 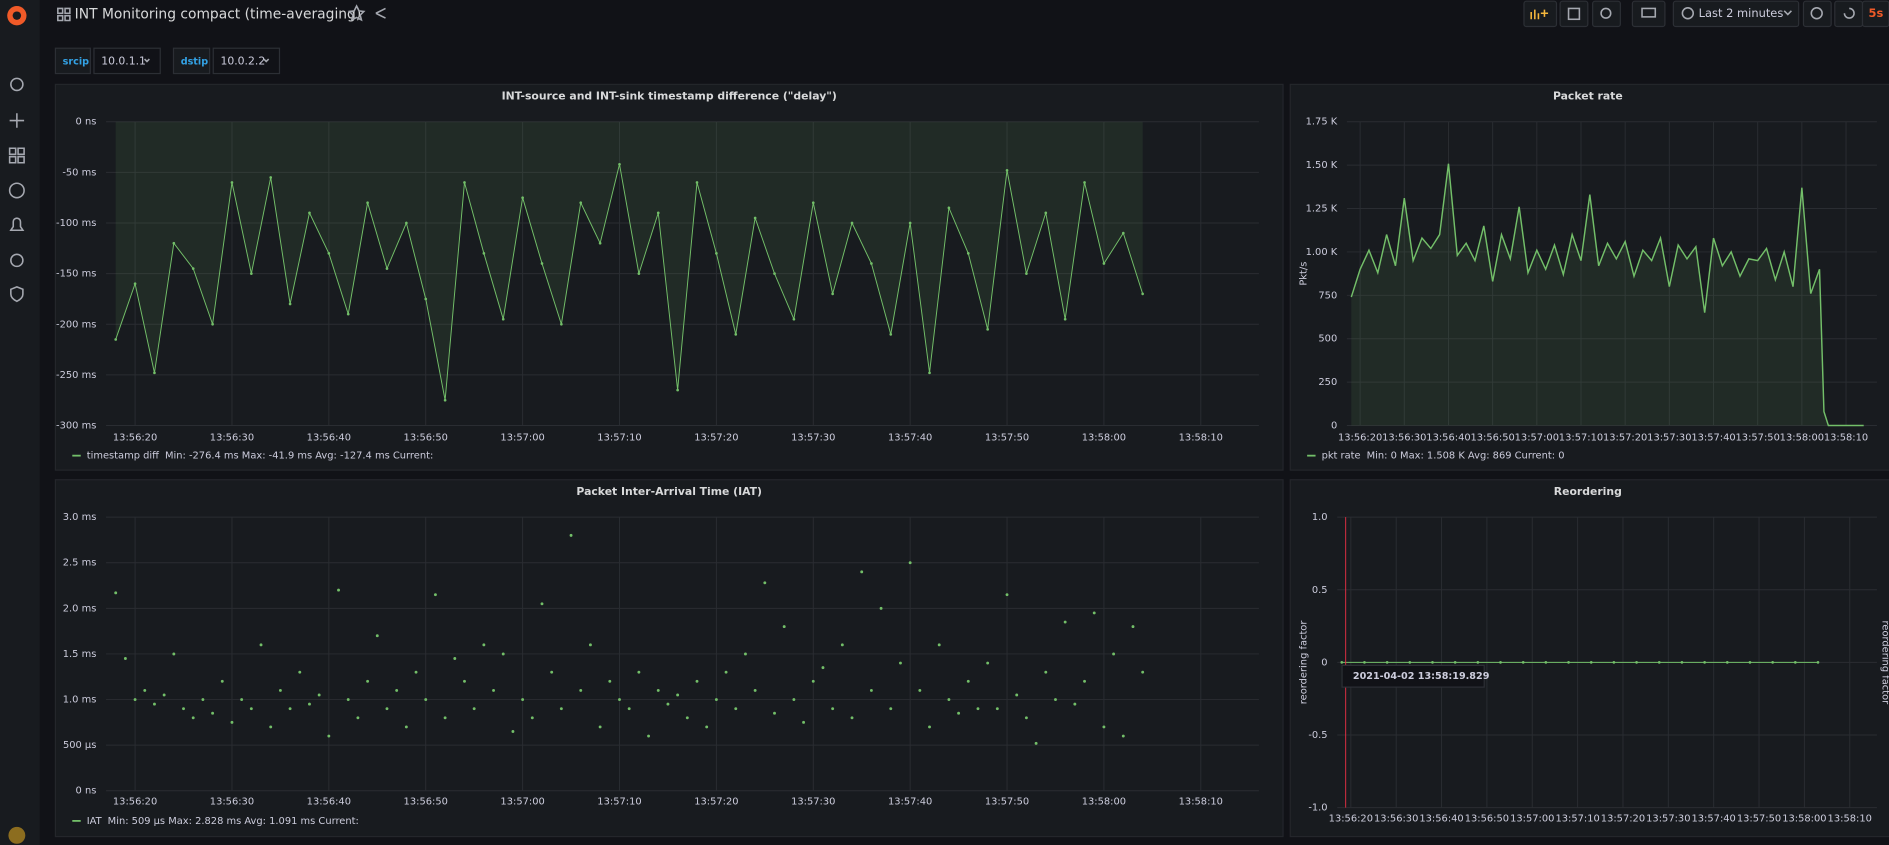 What do you see at coordinates (1540, 14) in the screenshot?
I see `add-panel-button` at bounding box center [1540, 14].